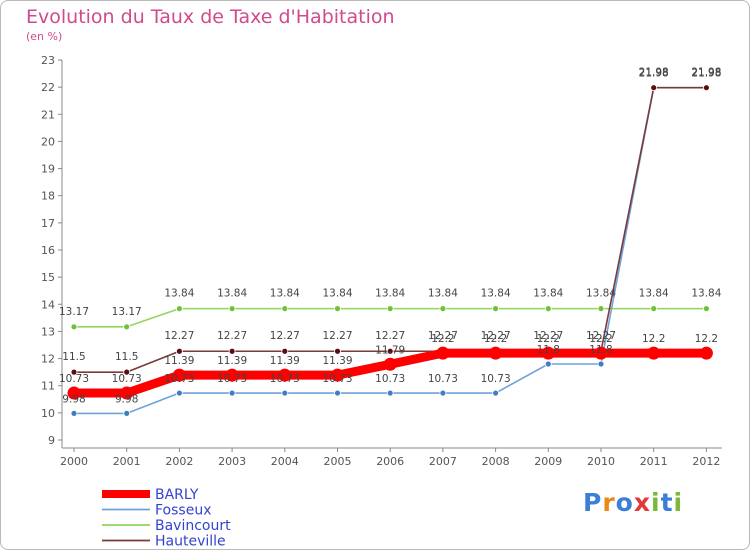 This screenshot has width=750, height=550. Describe the element at coordinates (177, 495) in the screenshot. I see `legend-label: BARLY` at that location.